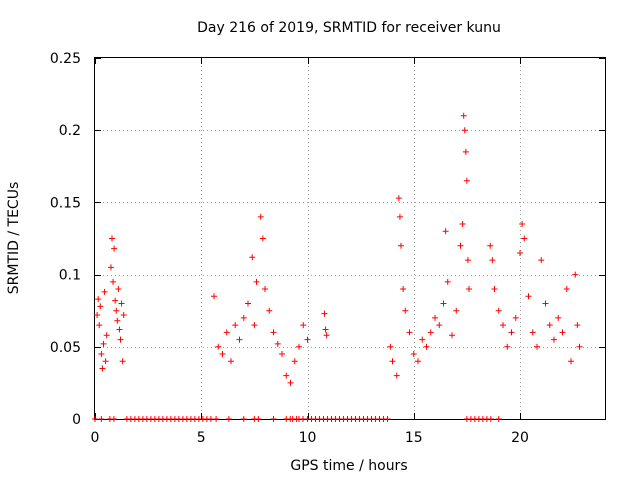  I want to click on y-tick-label: 0.05, so click(65, 348).